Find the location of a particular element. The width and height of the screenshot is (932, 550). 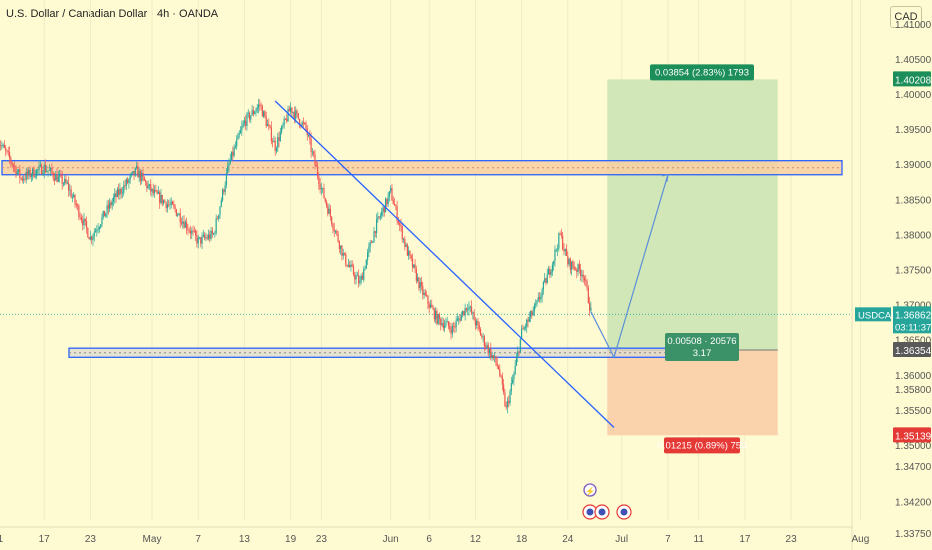

stop-label-bg is located at coordinates (702, 445).